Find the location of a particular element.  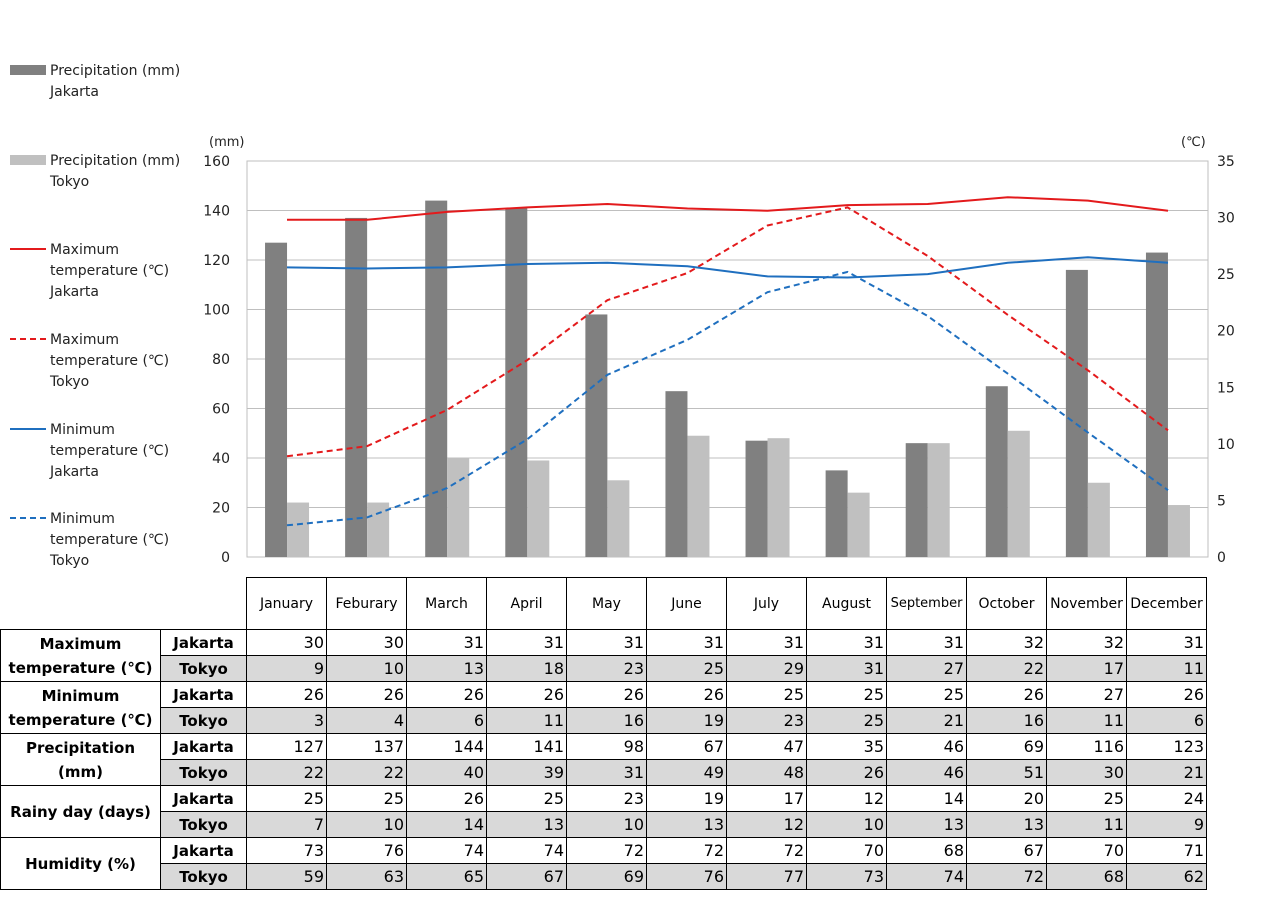

right-tick-label: 15 is located at coordinates (1226, 388).